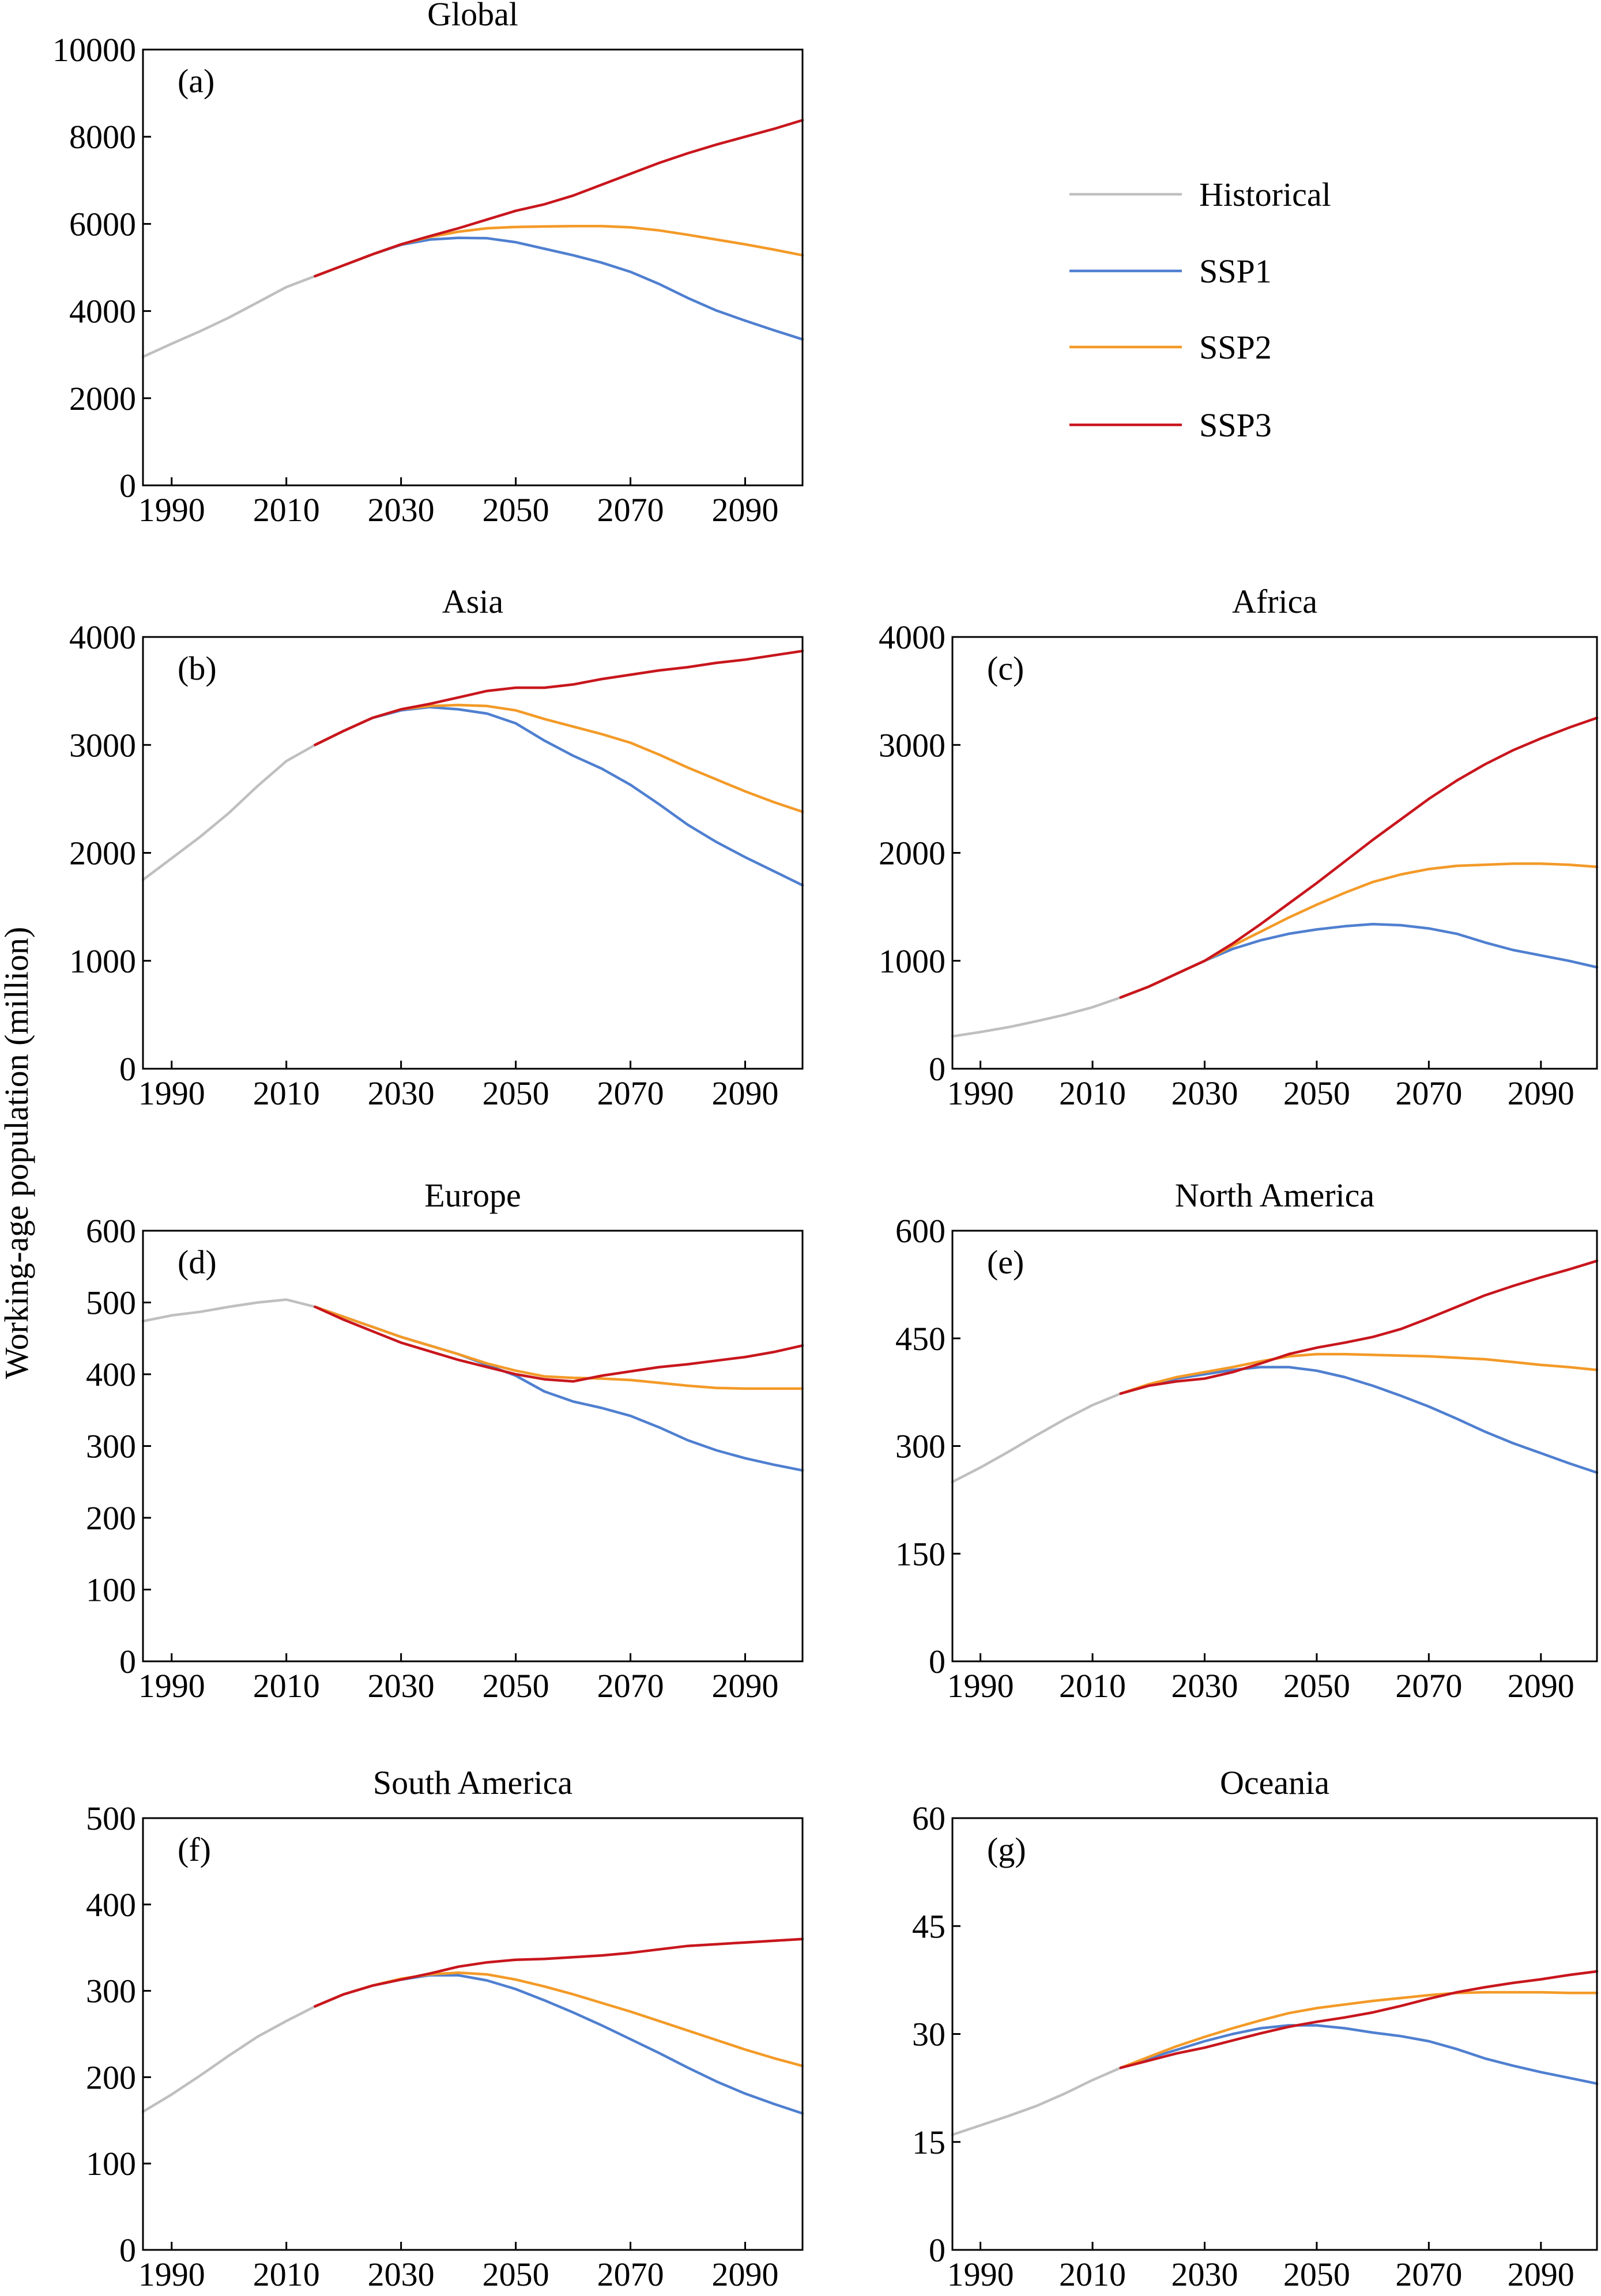  I want to click on y-tick-label: 150, so click(920, 1554).